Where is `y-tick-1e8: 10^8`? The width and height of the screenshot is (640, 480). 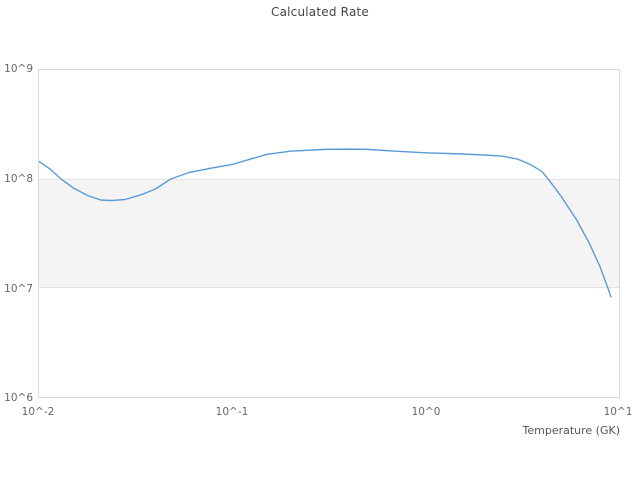
y-tick-1e8: 10^8 is located at coordinates (18, 179).